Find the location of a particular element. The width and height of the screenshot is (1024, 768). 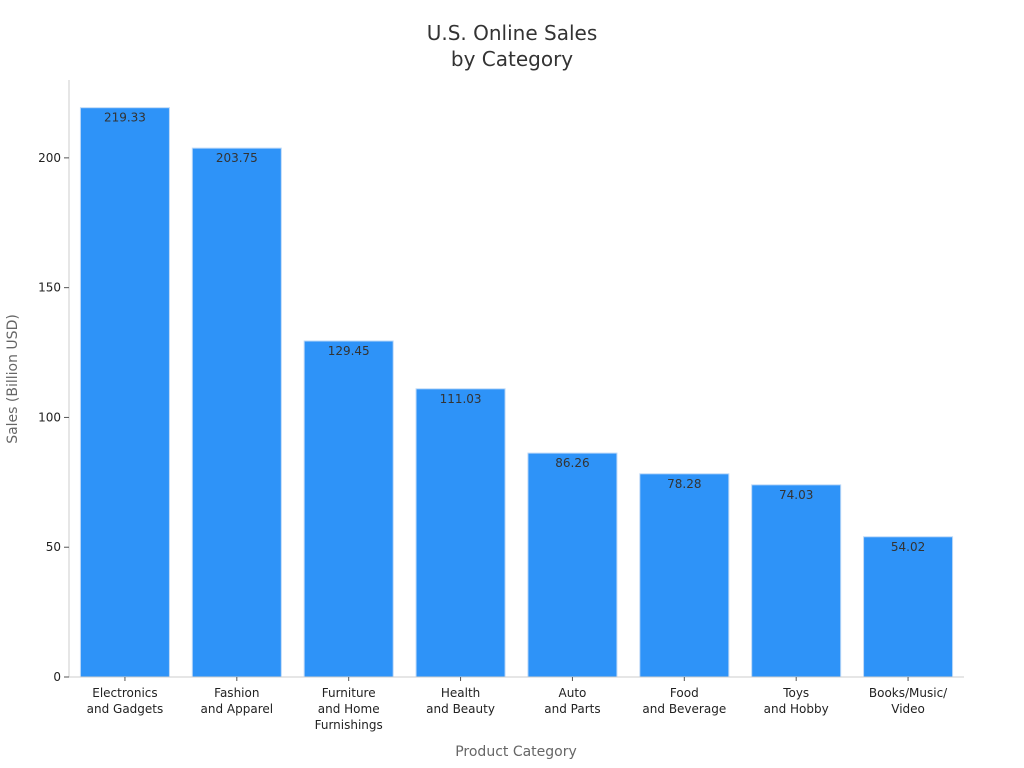

x-tick-label-line: Food is located at coordinates (684, 693).